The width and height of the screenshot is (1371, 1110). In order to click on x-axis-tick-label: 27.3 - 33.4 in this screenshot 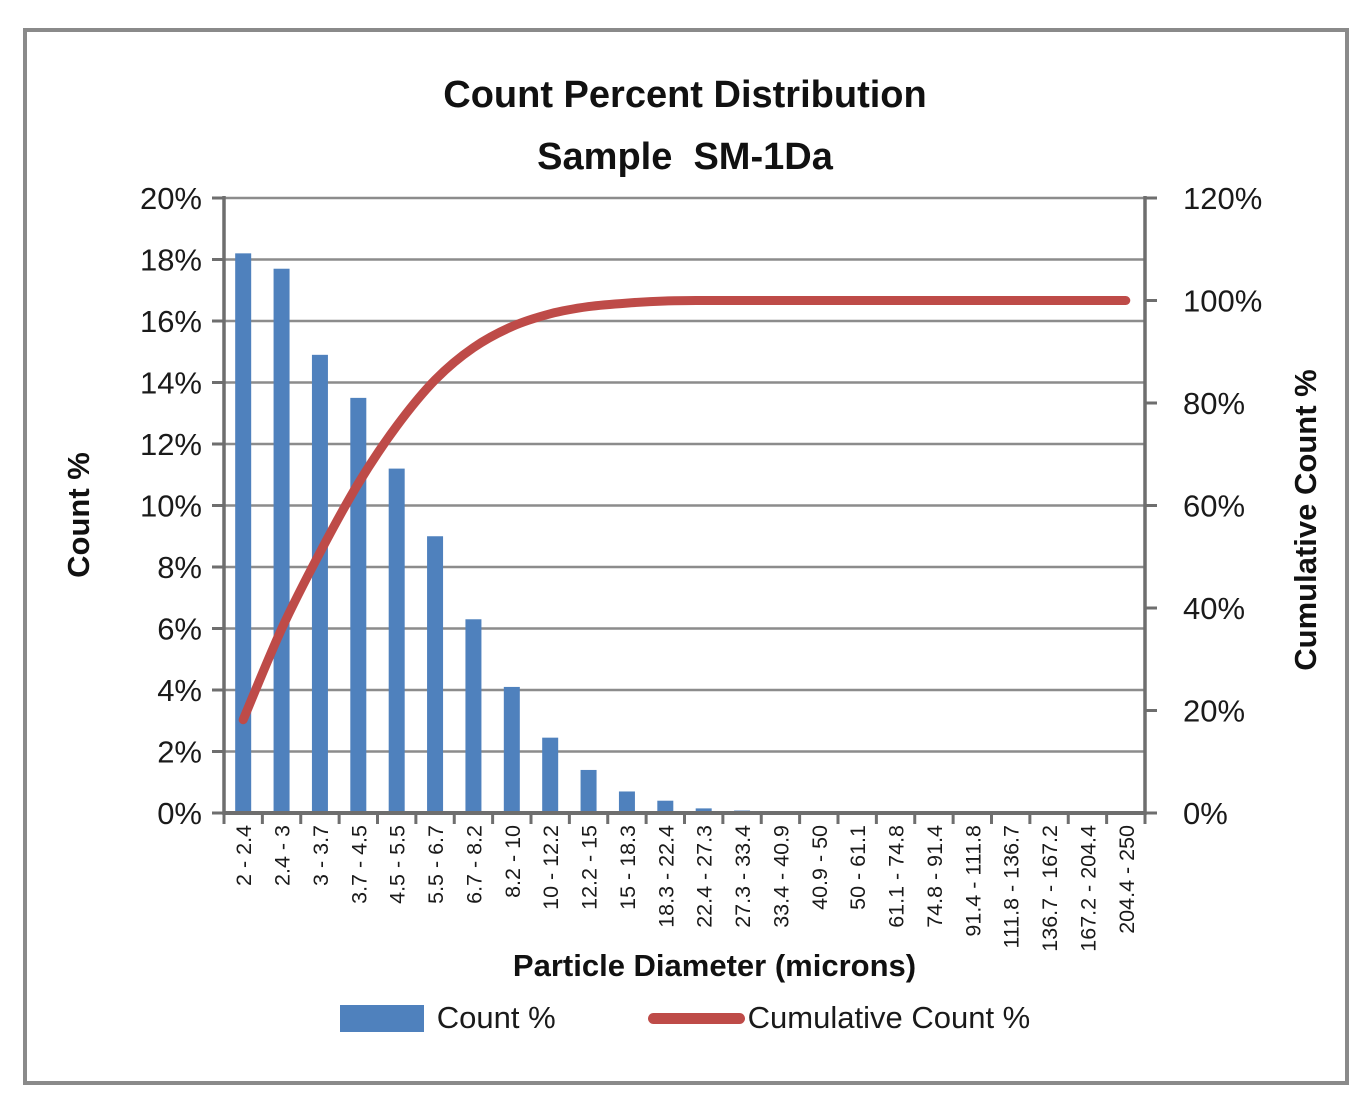, I will do `click(743, 876)`.